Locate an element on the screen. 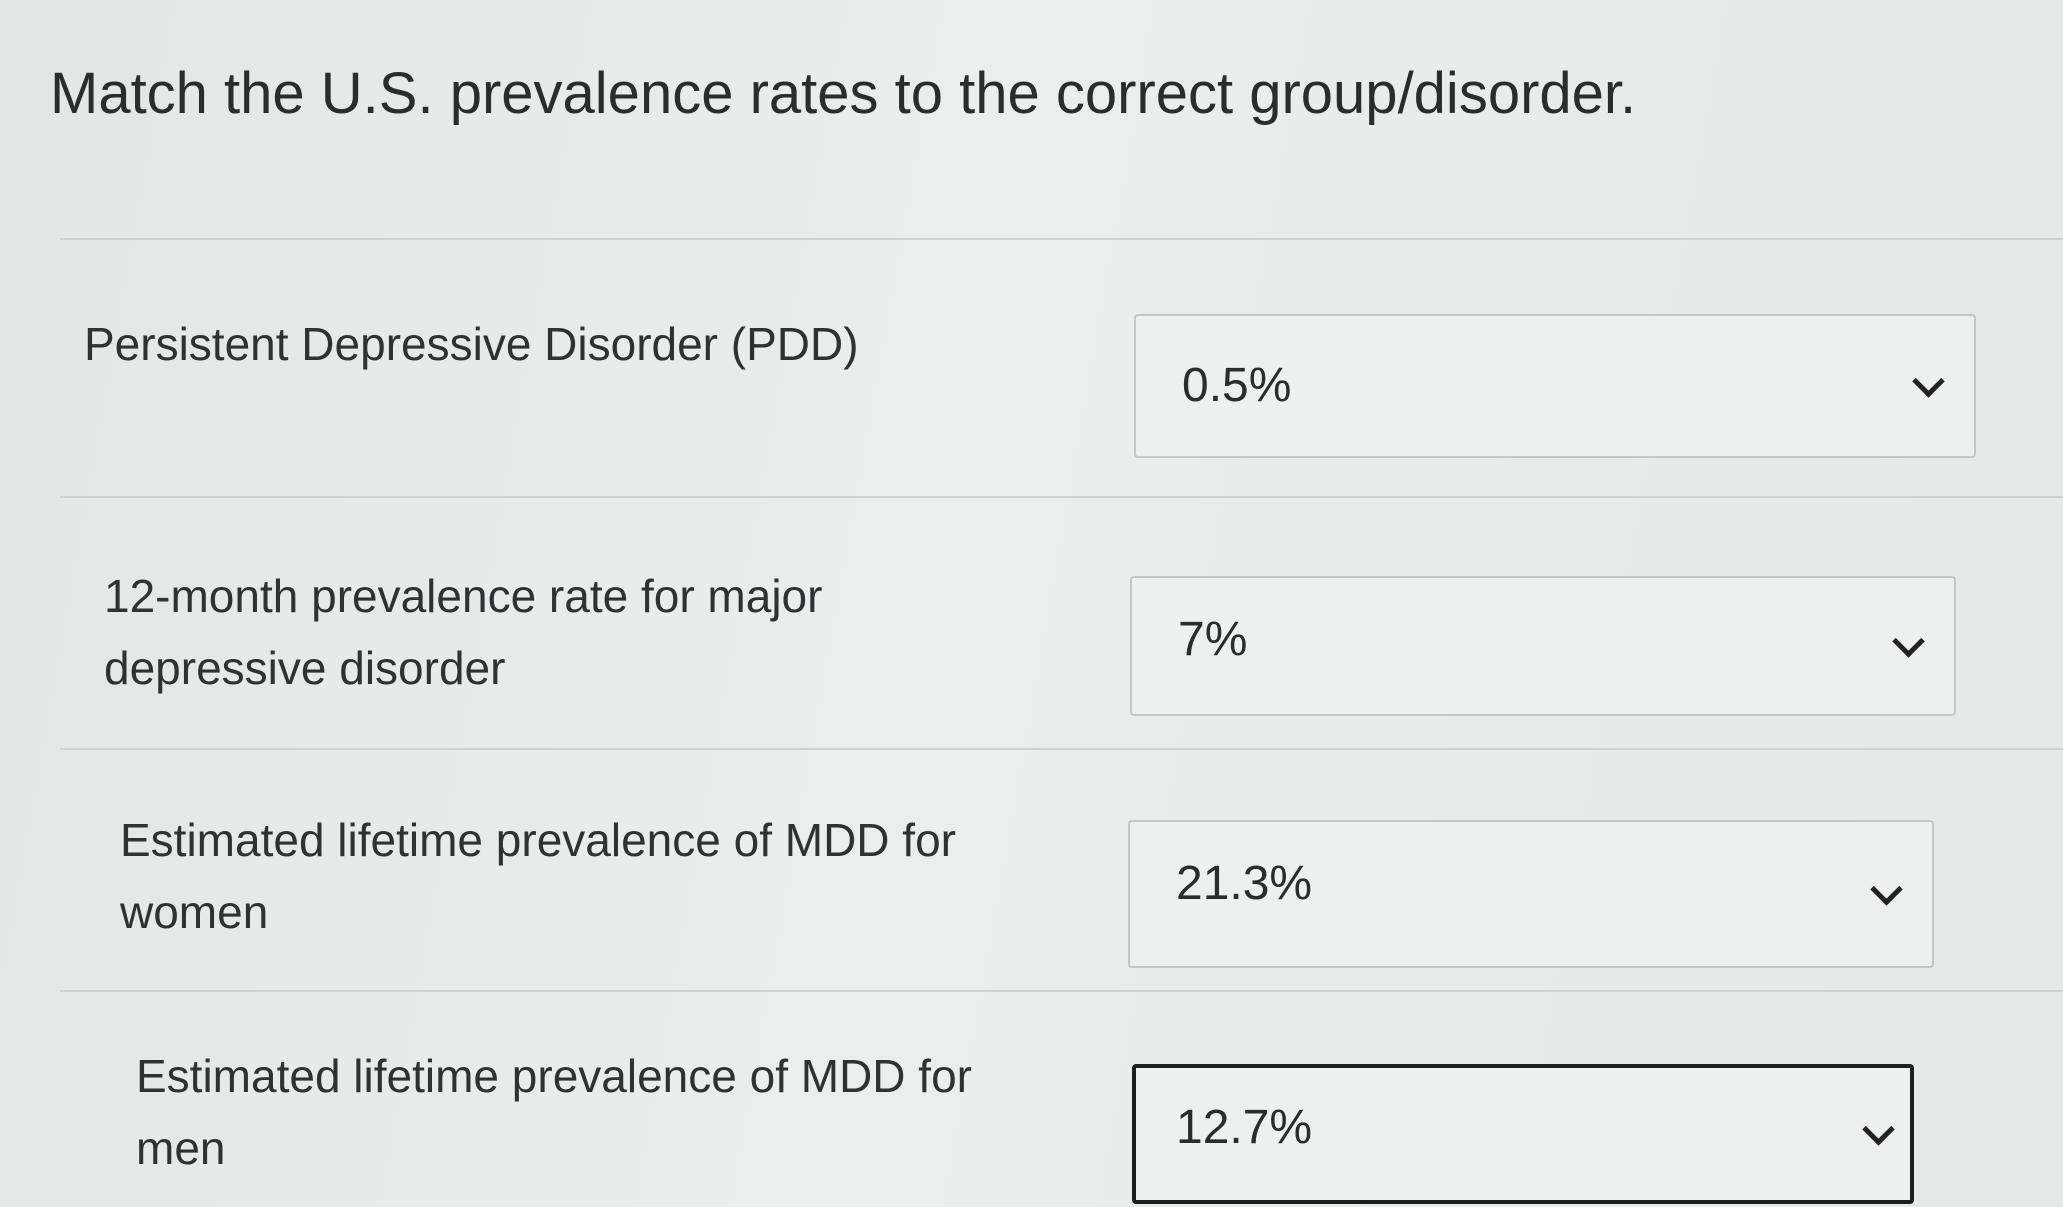 The height and width of the screenshot is (1207, 2063). dropdown-value: 0.5% is located at coordinates (1237, 385).